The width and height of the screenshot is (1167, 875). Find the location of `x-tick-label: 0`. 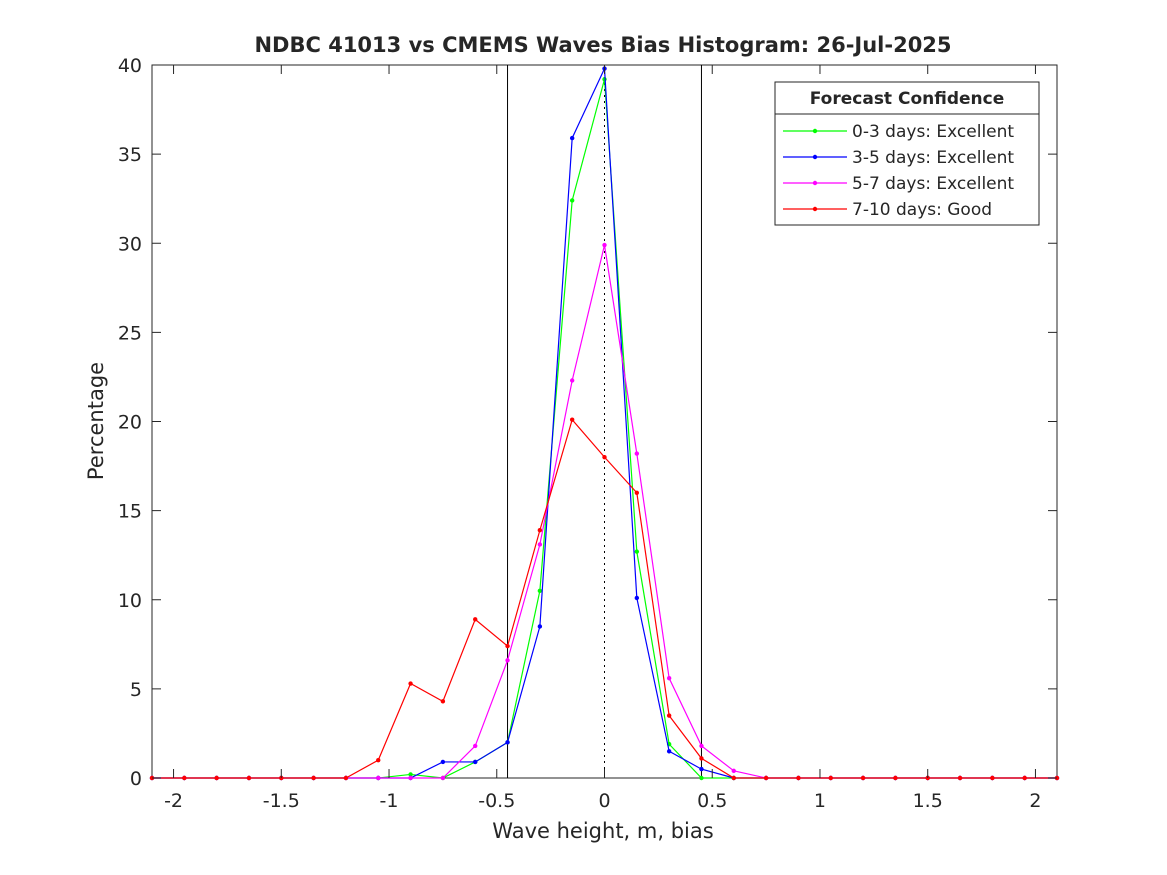

x-tick-label: 0 is located at coordinates (604, 801).